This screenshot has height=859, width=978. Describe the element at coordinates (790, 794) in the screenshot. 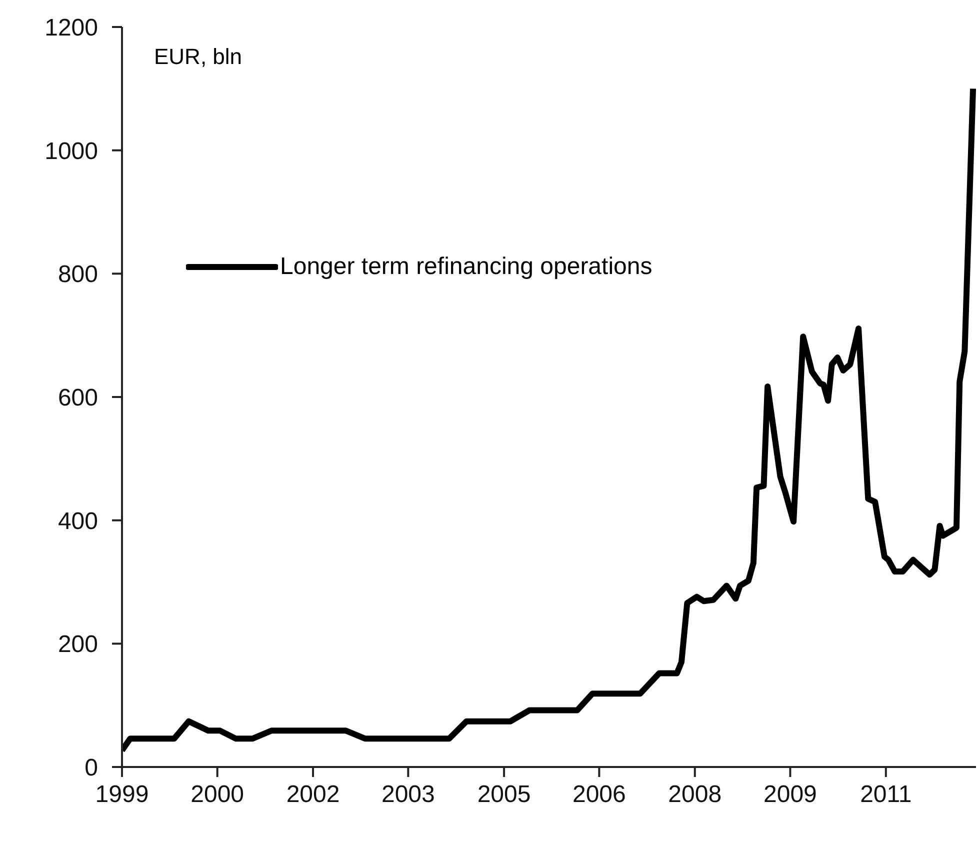

I see `x-tick-label: 2009` at that location.